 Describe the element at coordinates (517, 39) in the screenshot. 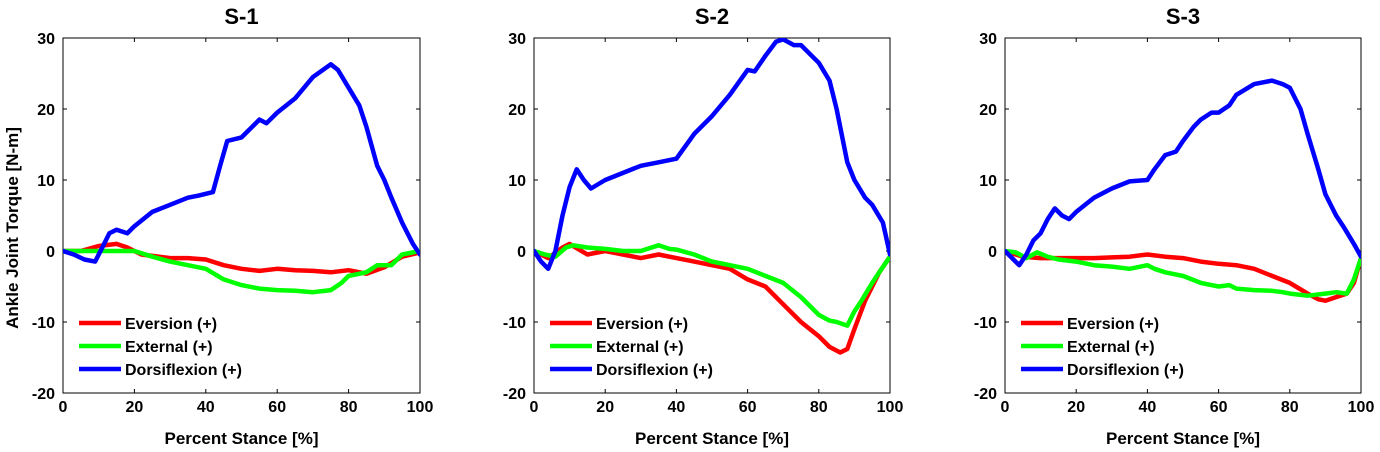

I see `subplot-s-2-y-tick-label: 30` at that location.